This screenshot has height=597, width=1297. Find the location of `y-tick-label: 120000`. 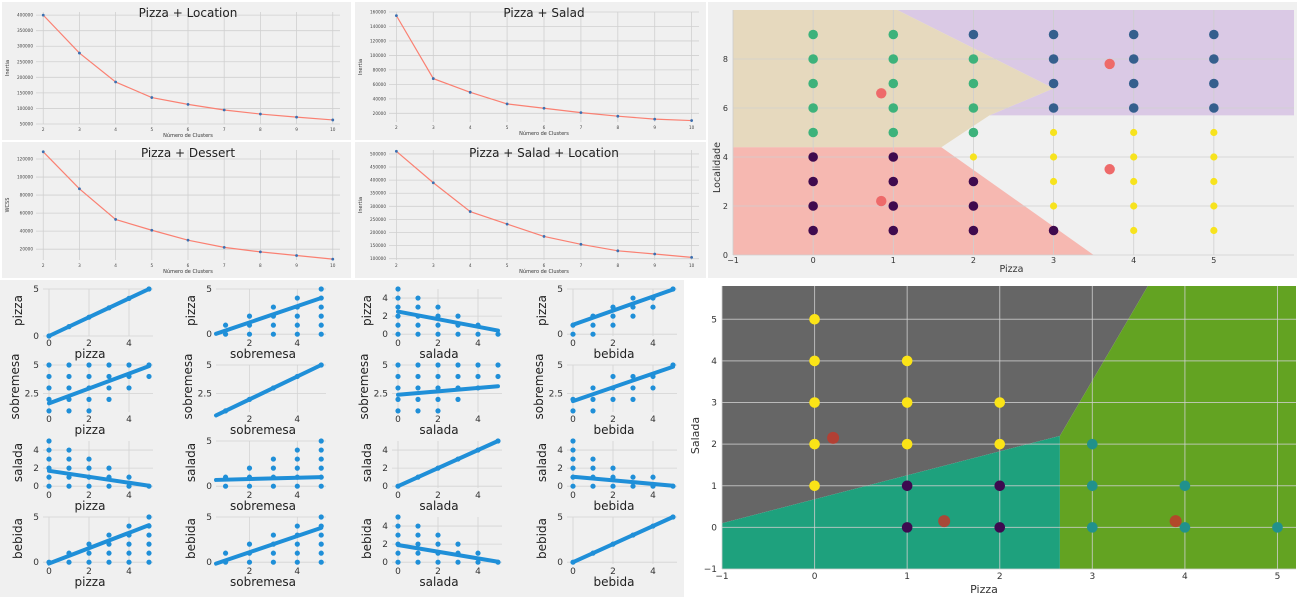

y-tick-label: 120000 is located at coordinates (378, 40).